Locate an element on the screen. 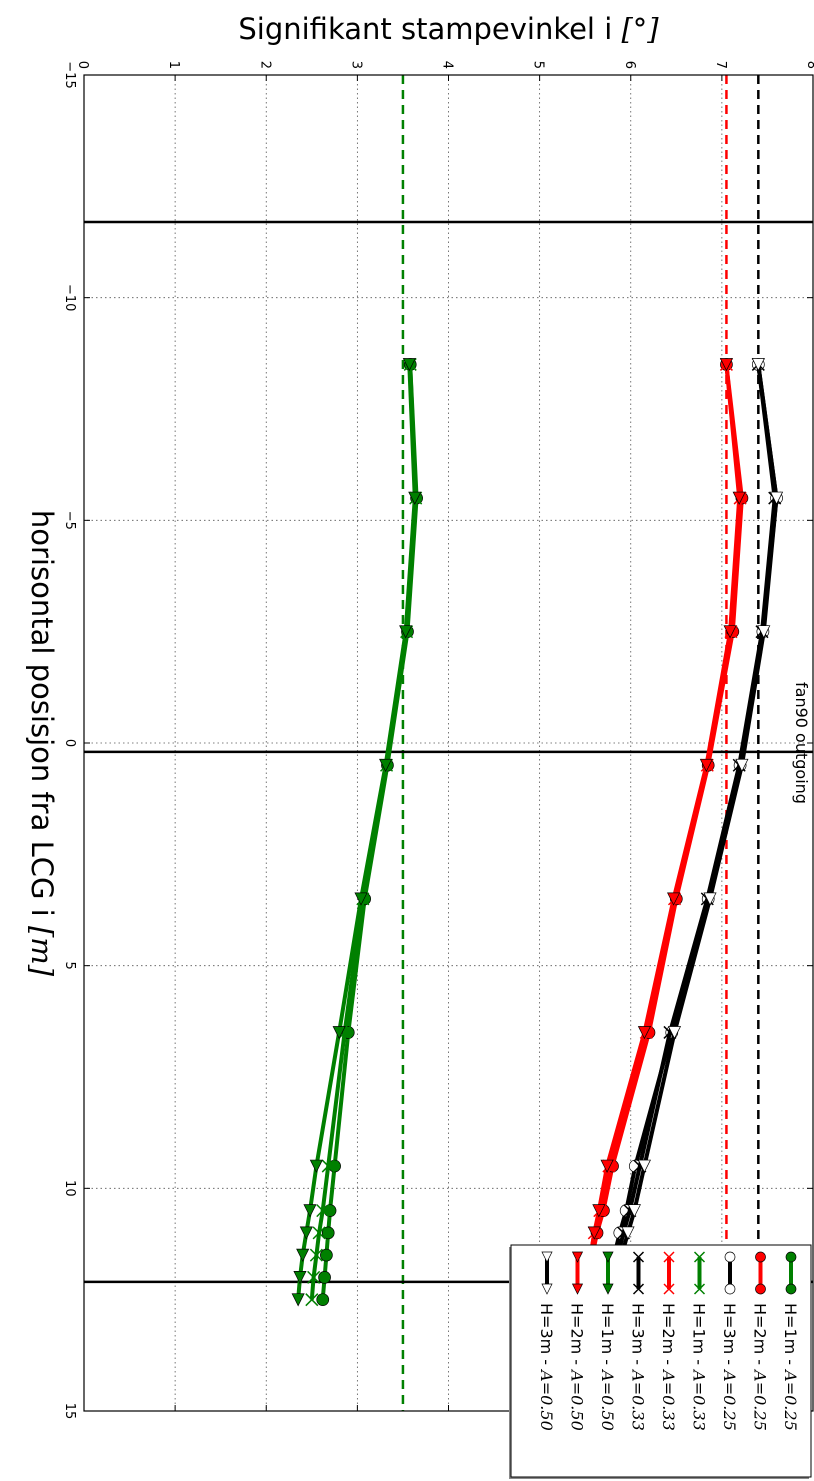 The image size is (814, 1481). x-axis-label-unit: [m] is located at coordinates (42, 951).